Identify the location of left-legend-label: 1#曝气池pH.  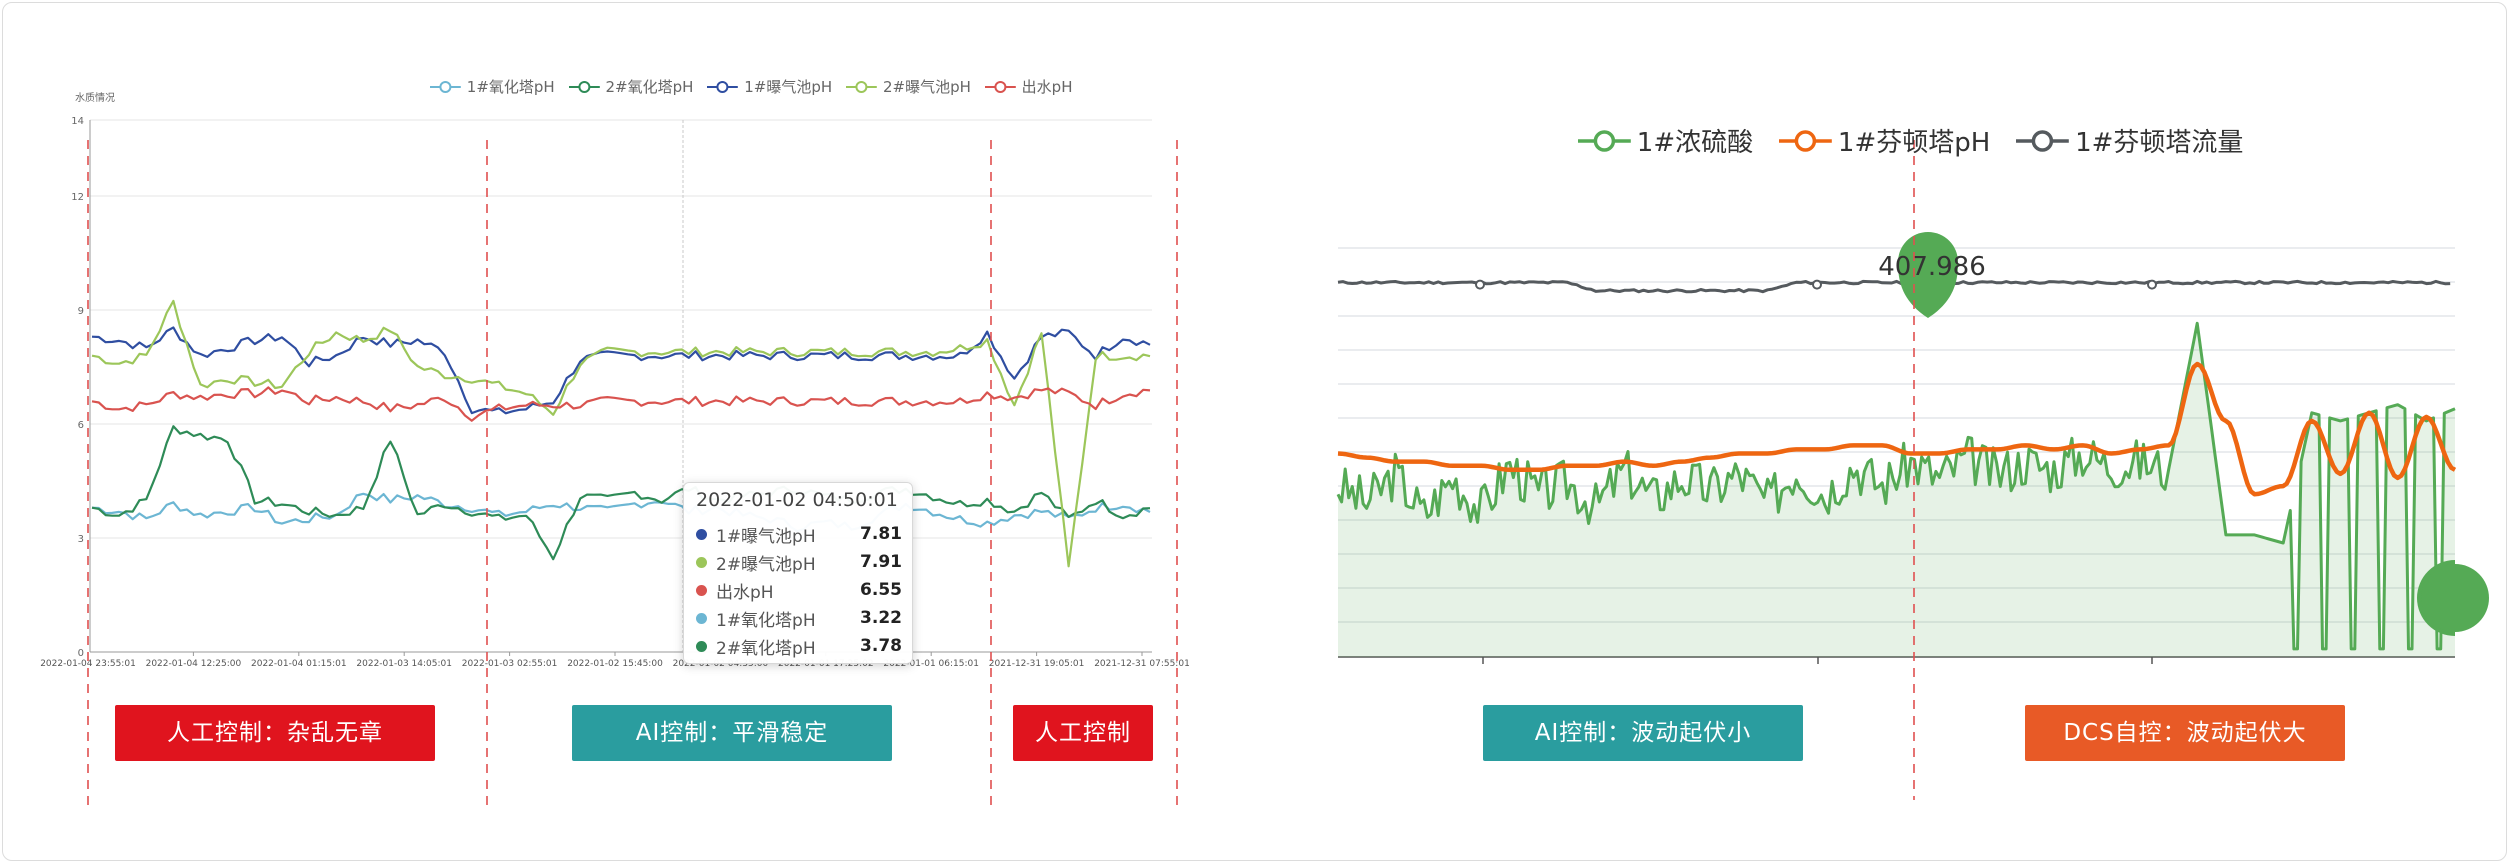
(788, 87).